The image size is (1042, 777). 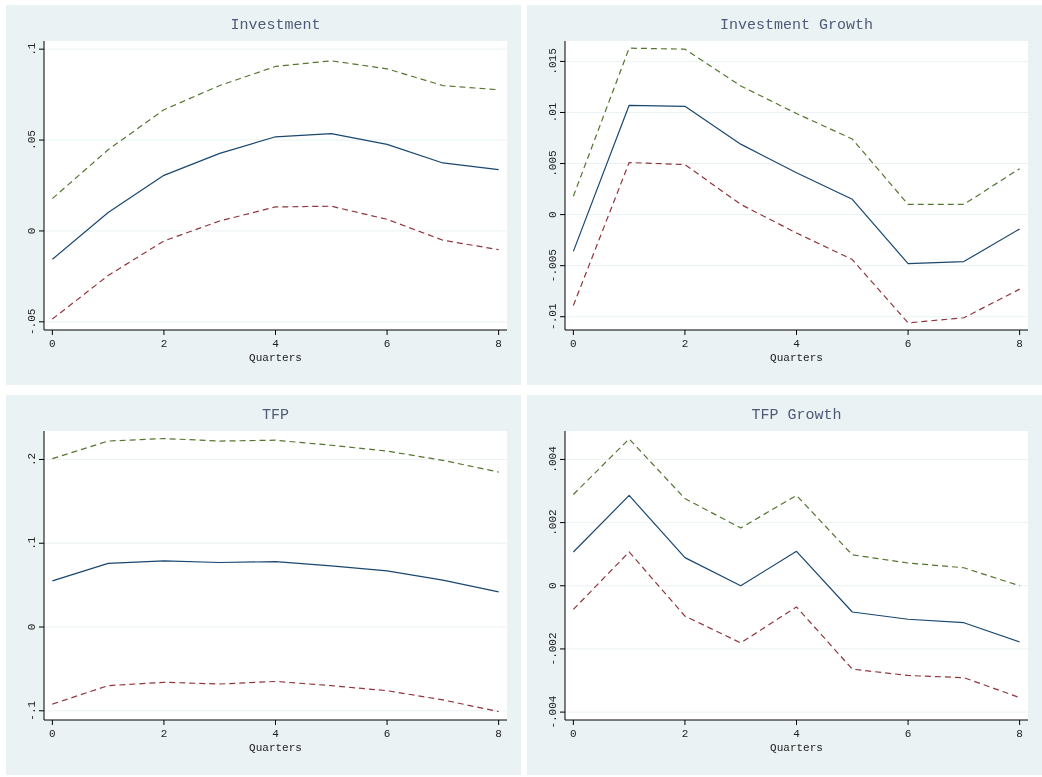 What do you see at coordinates (32, 459) in the screenshot?
I see `y-tick-label: .2` at bounding box center [32, 459].